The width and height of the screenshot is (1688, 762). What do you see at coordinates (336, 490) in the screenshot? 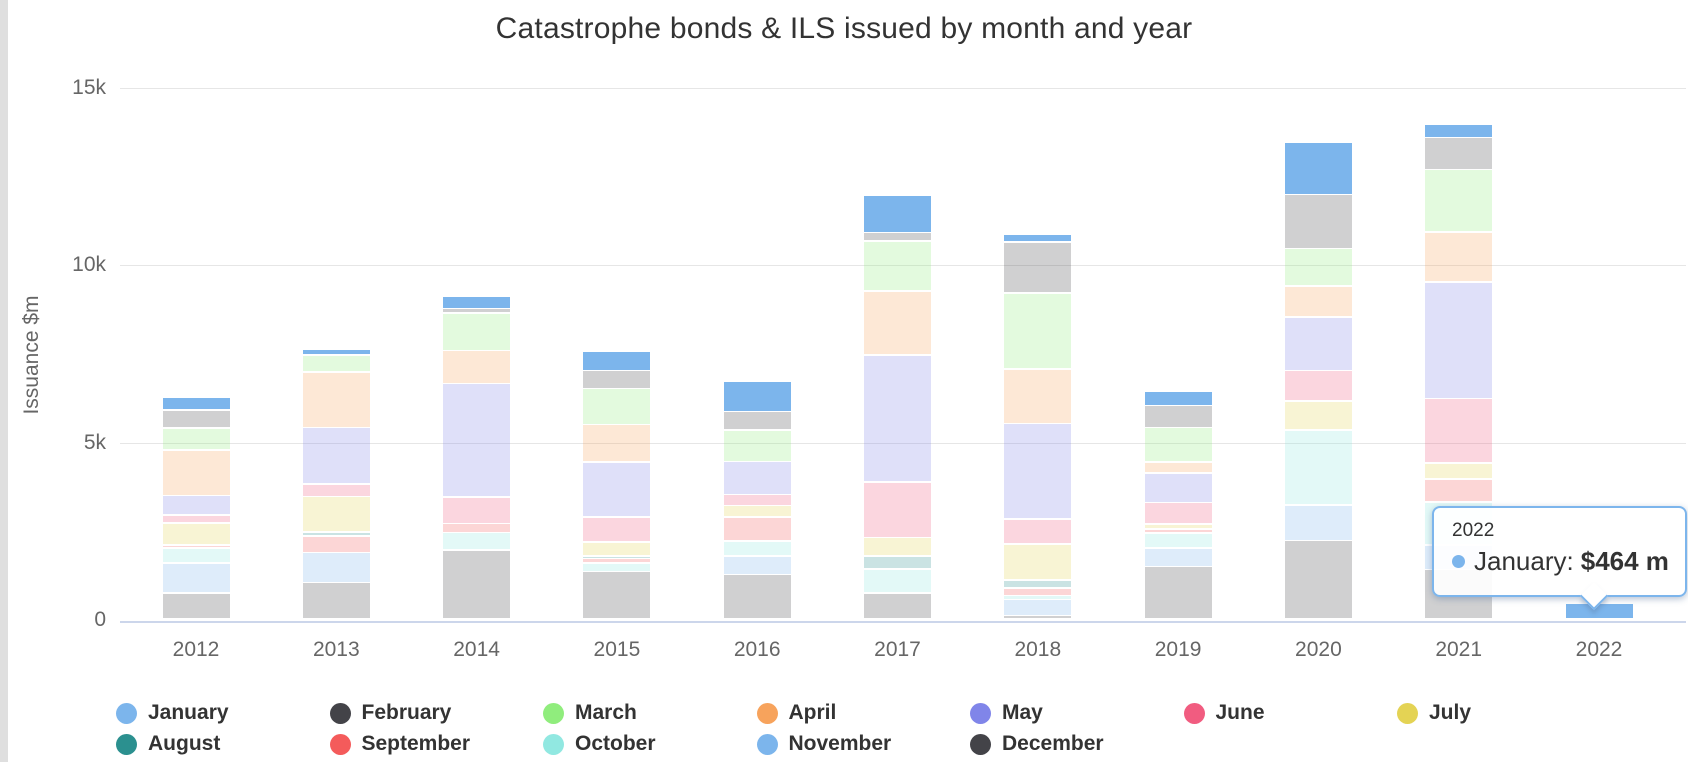
I see `bar-2013-june` at bounding box center [336, 490].